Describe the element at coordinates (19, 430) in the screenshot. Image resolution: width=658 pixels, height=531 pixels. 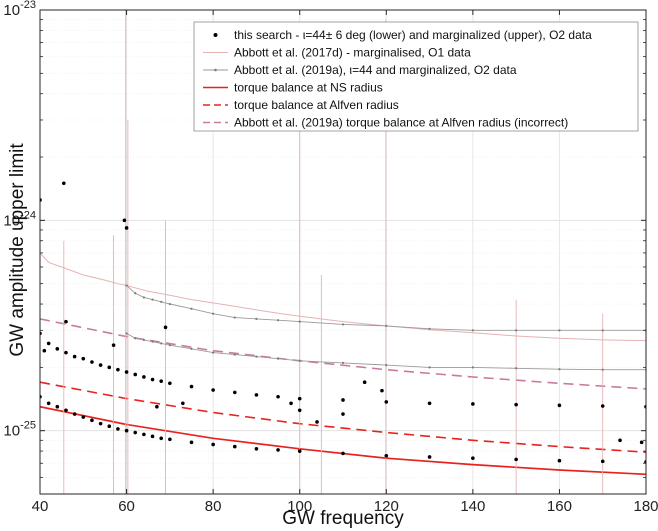
I see `y-tick-label: 10-25` at that location.